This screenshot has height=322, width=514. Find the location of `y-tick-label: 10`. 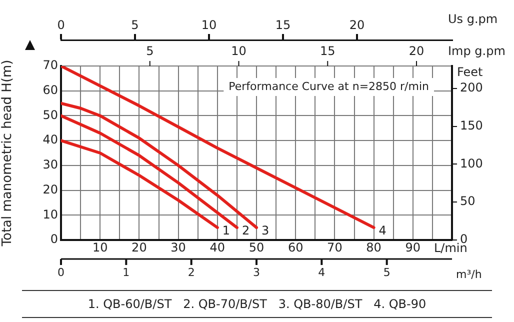

y-tick-label: 10 is located at coordinates (50, 214).